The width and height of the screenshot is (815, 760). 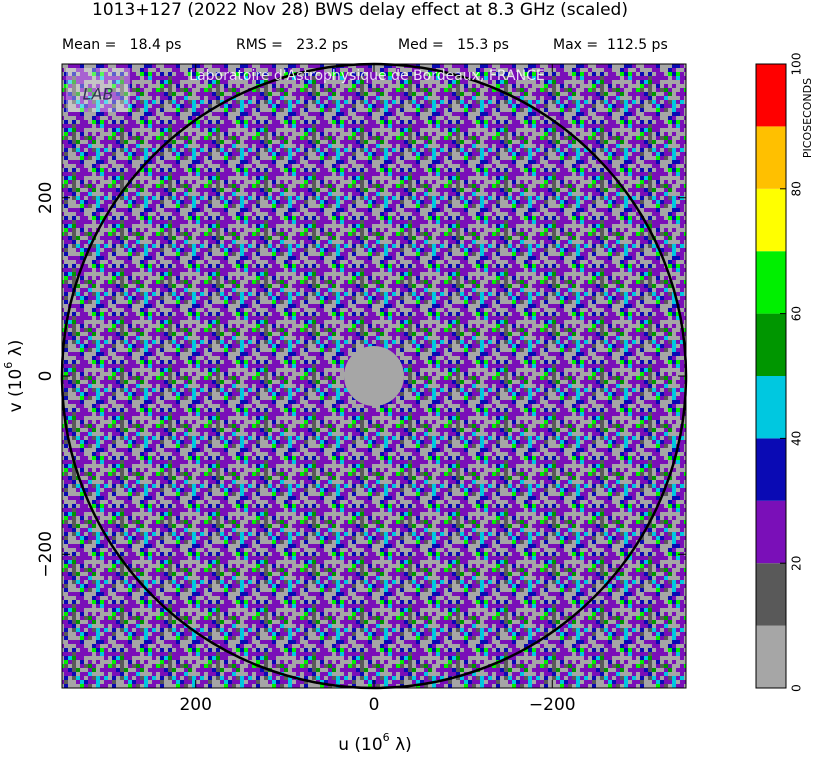 What do you see at coordinates (195, 705) in the screenshot?
I see `x-tick-label: 200` at bounding box center [195, 705].